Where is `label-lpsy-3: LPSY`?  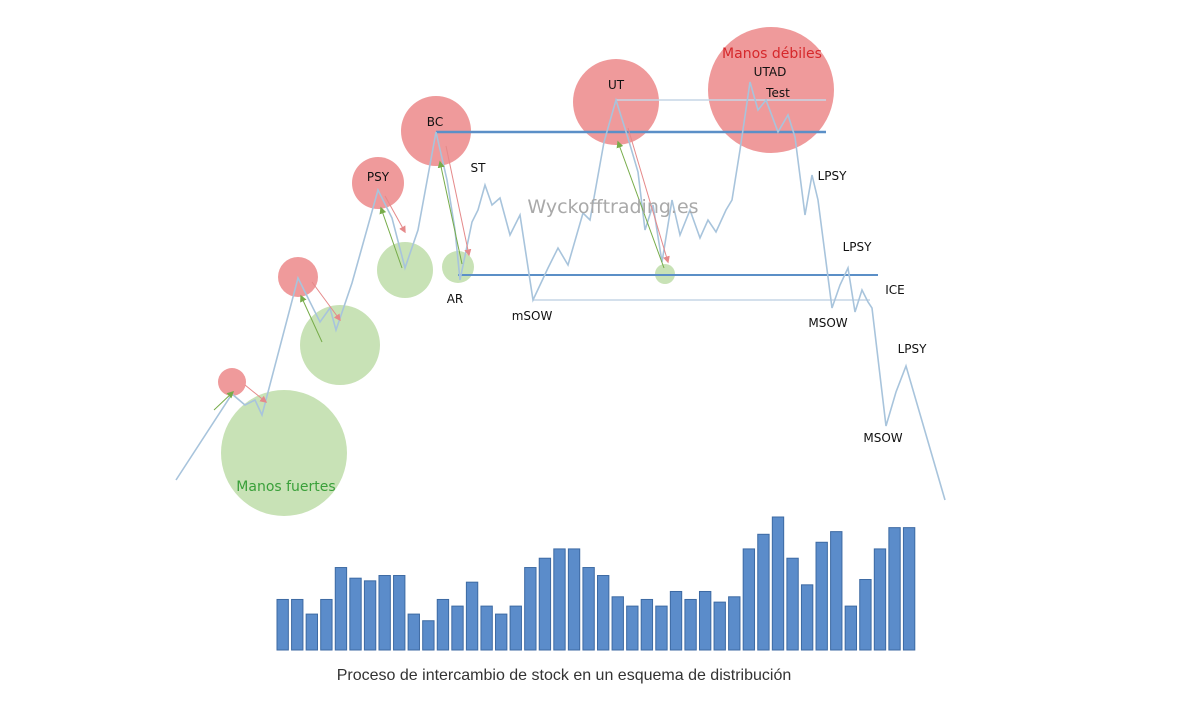
label-lpsy-3: LPSY is located at coordinates (913, 349).